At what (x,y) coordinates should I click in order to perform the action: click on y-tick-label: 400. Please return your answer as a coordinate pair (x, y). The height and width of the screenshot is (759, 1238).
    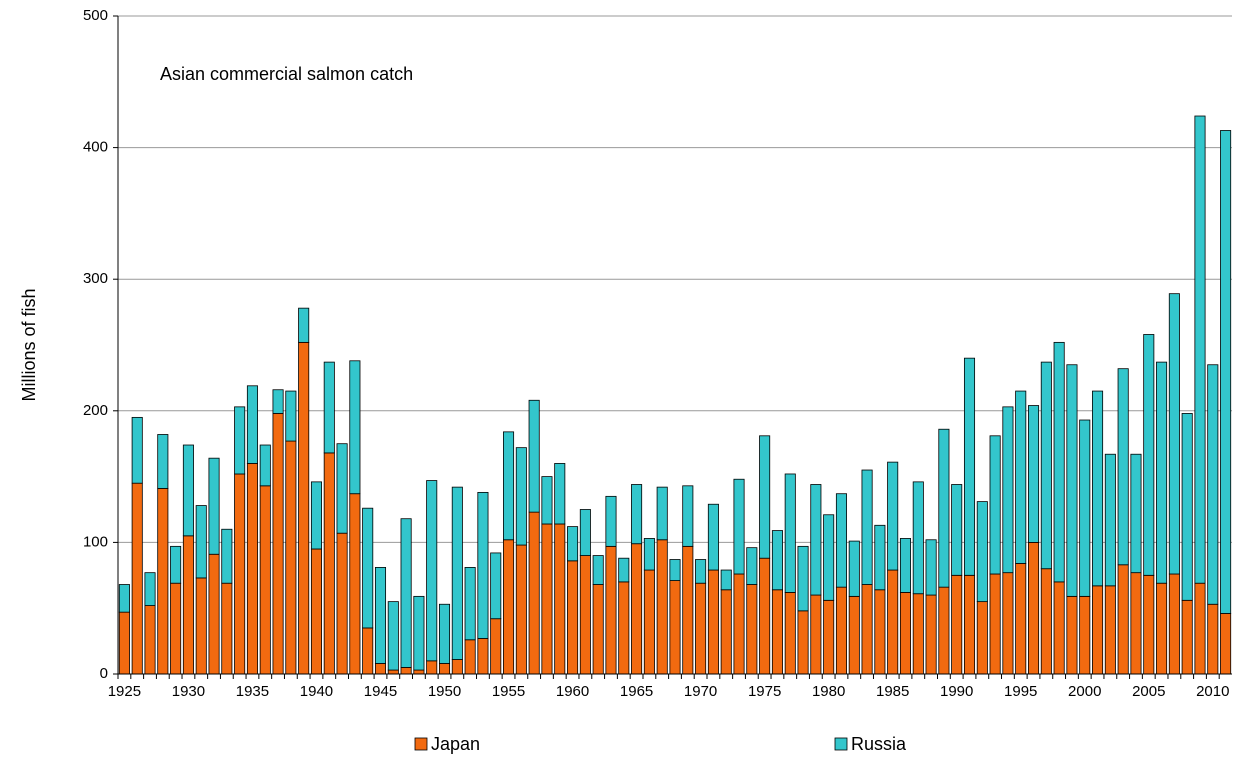
    Looking at the image, I should click on (95, 147).